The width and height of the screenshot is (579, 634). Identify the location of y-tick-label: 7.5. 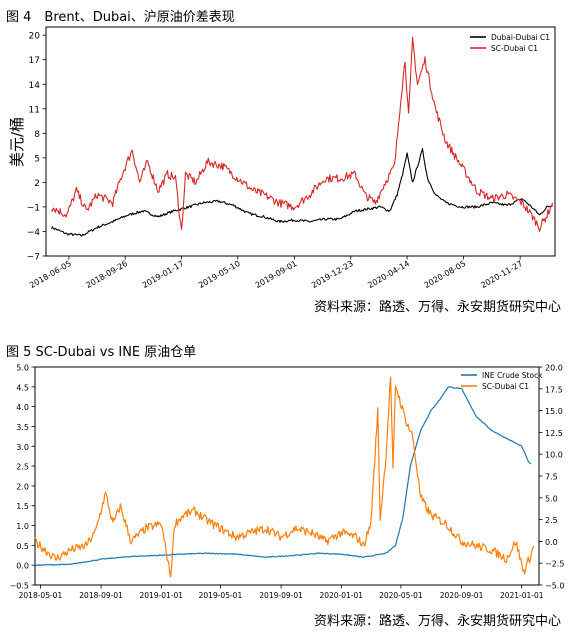
(551, 477).